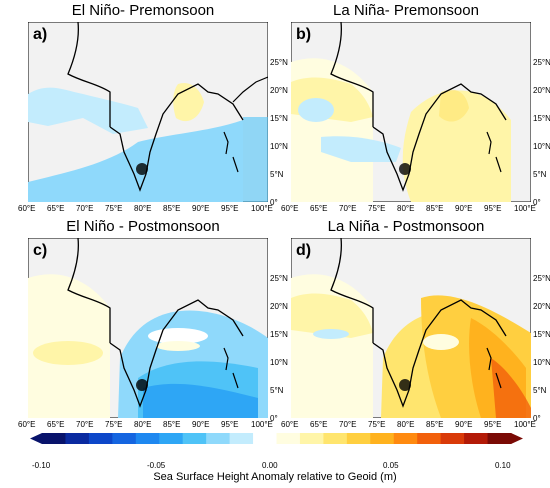  Describe the element at coordinates (391, 465) in the screenshot. I see `colorbar-tick-label: 0.05` at that location.